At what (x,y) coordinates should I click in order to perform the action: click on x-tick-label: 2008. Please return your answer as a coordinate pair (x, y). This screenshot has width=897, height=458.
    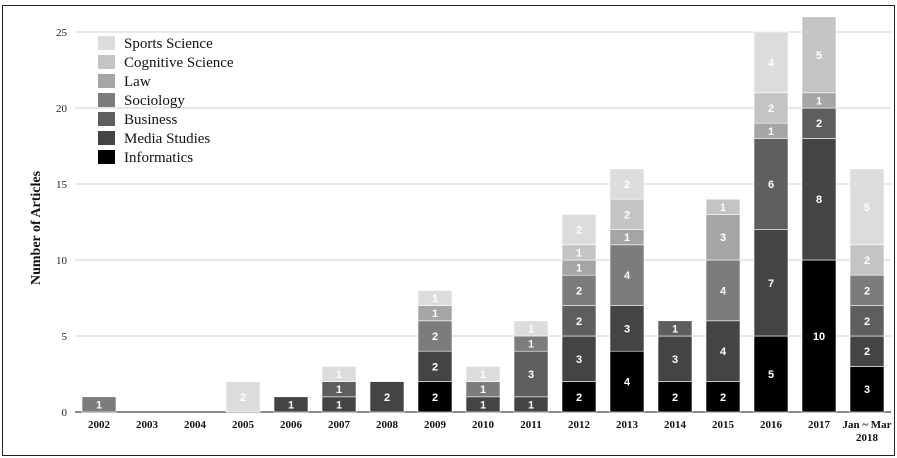
    Looking at the image, I should click on (387, 425).